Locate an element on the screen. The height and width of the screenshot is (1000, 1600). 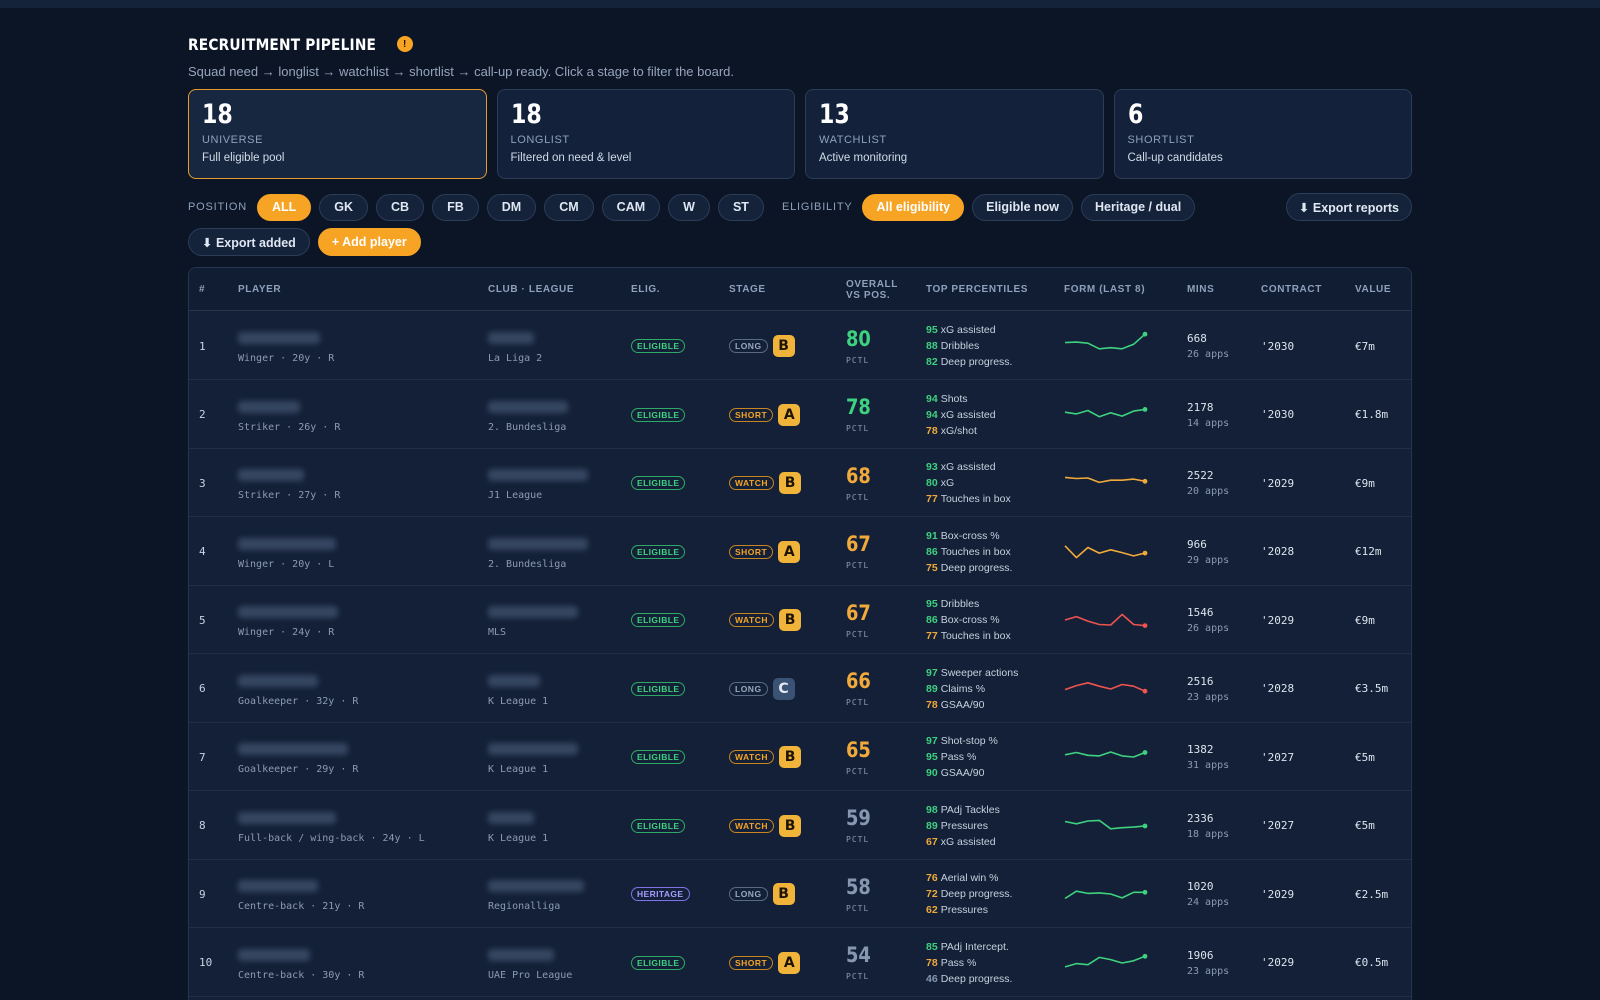
column-header-eligibility: ELIG. is located at coordinates (646, 289).